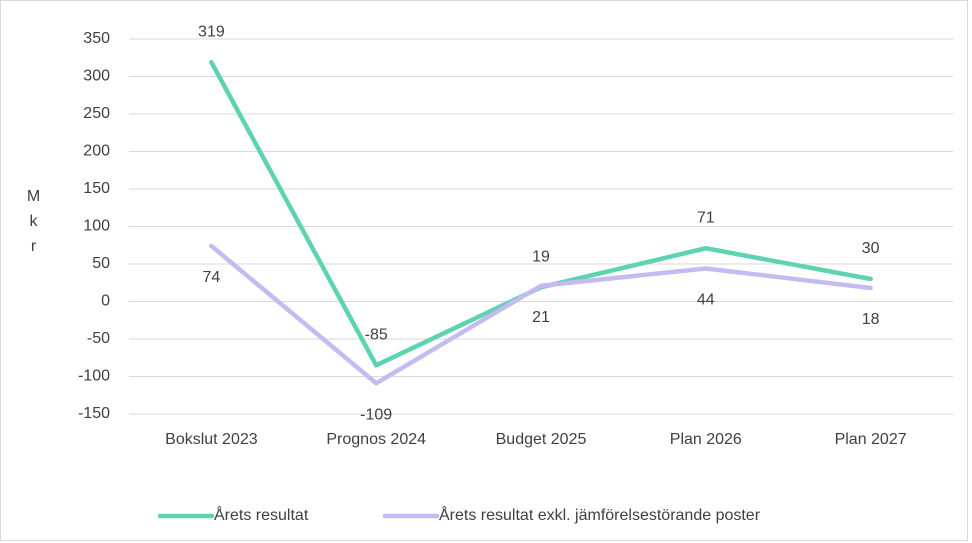 The width and height of the screenshot is (972, 543). What do you see at coordinates (376, 414) in the screenshot?
I see `data-label: -109` at bounding box center [376, 414].